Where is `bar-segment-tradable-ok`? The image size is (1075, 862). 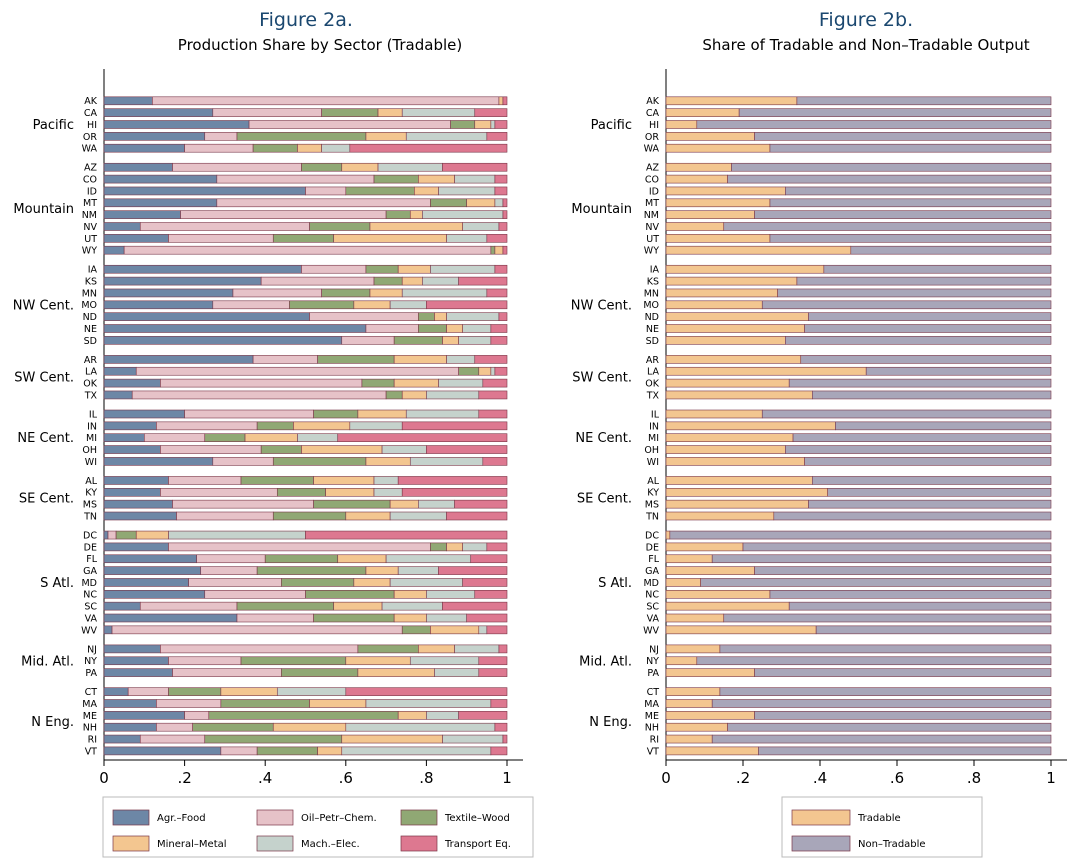
bar-segment-tradable-ok is located at coordinates (727, 383).